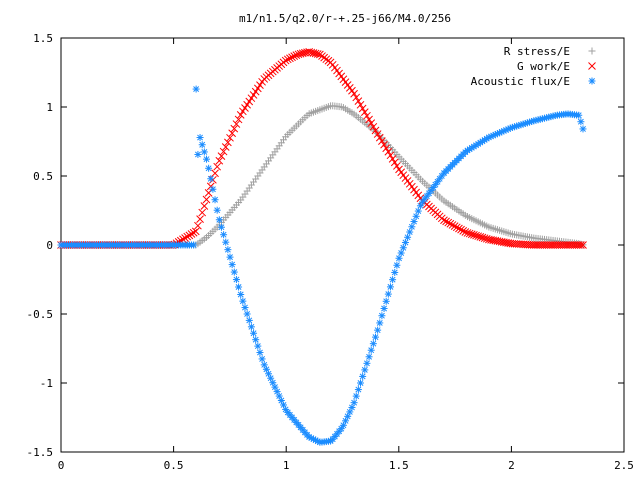 The height and width of the screenshot is (480, 640). What do you see at coordinates (592, 81) in the screenshot?
I see `legend-marker` at bounding box center [592, 81].